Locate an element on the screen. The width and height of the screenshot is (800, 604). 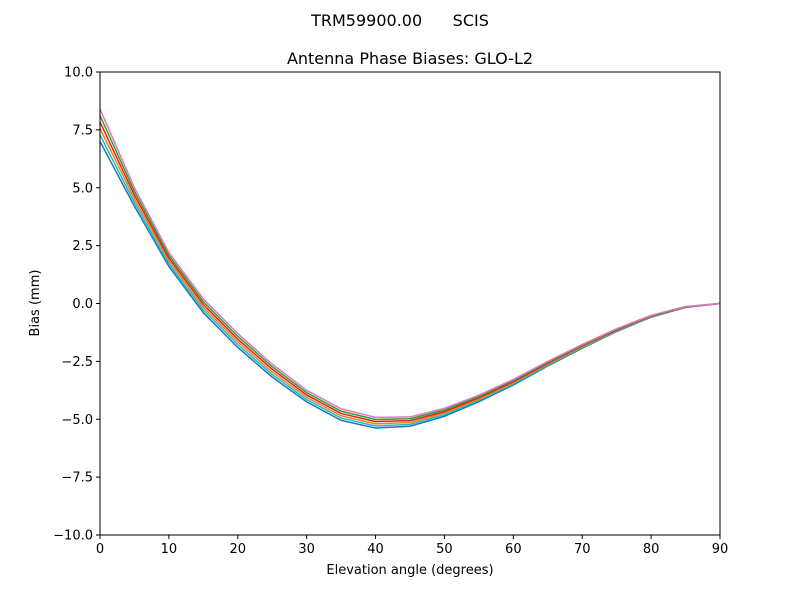
x-tick-label: 80 is located at coordinates (651, 549).